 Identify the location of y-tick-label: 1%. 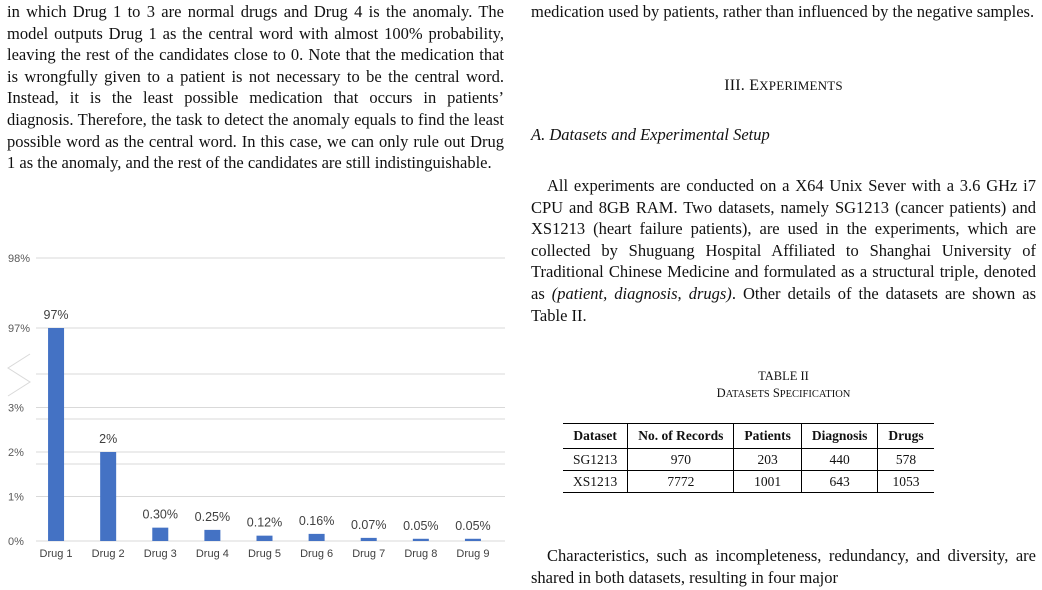
(16, 498).